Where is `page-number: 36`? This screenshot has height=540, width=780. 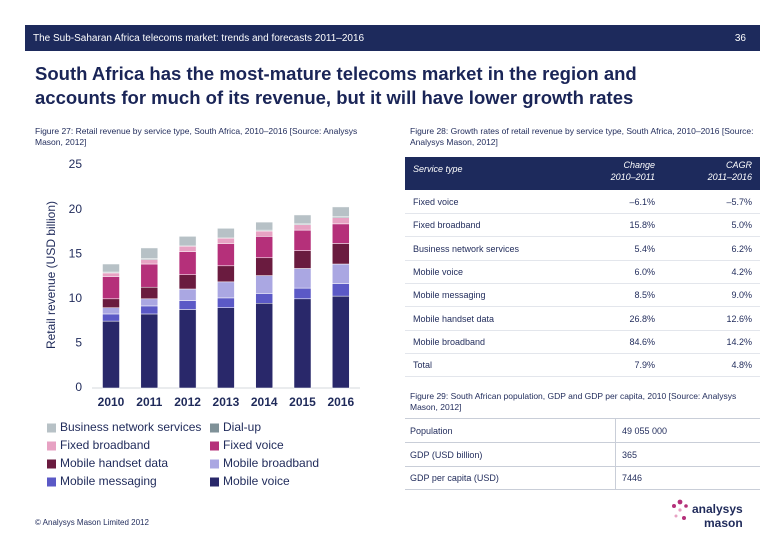
page-number: 36 is located at coordinates (740, 38).